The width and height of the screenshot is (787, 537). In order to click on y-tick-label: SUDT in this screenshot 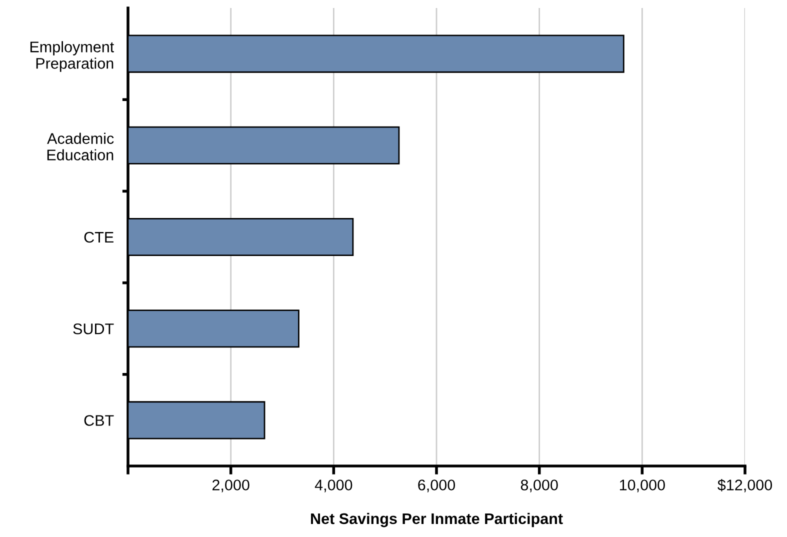, I will do `click(93, 328)`.